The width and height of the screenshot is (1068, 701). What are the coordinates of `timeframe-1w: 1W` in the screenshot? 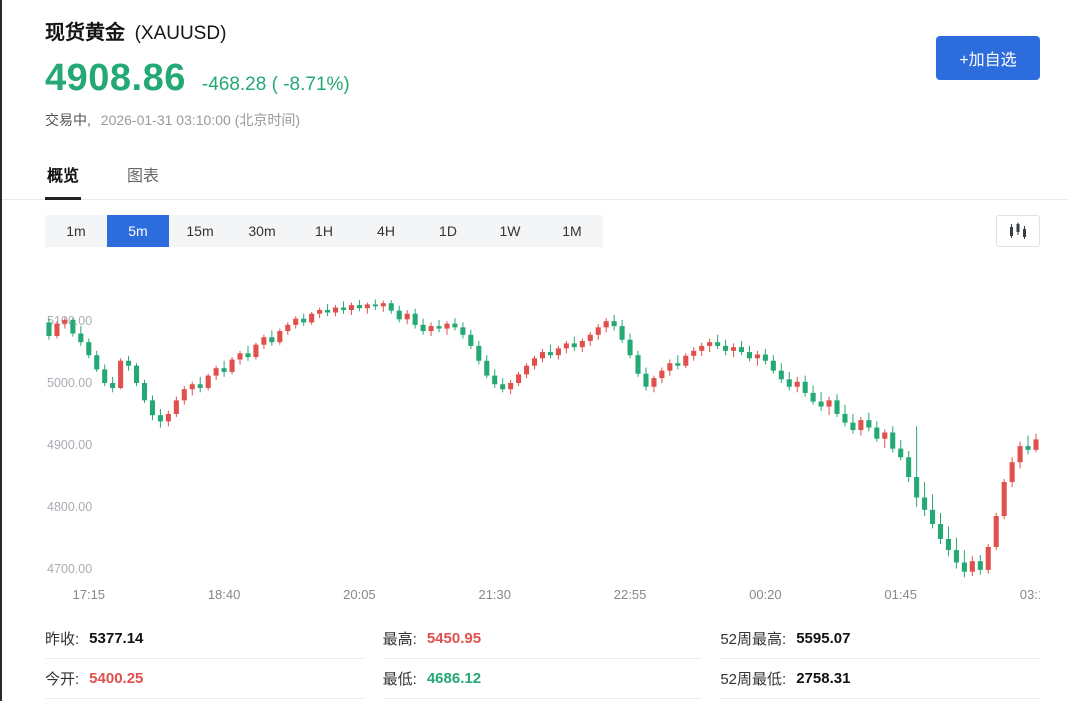 It's located at (510, 231).